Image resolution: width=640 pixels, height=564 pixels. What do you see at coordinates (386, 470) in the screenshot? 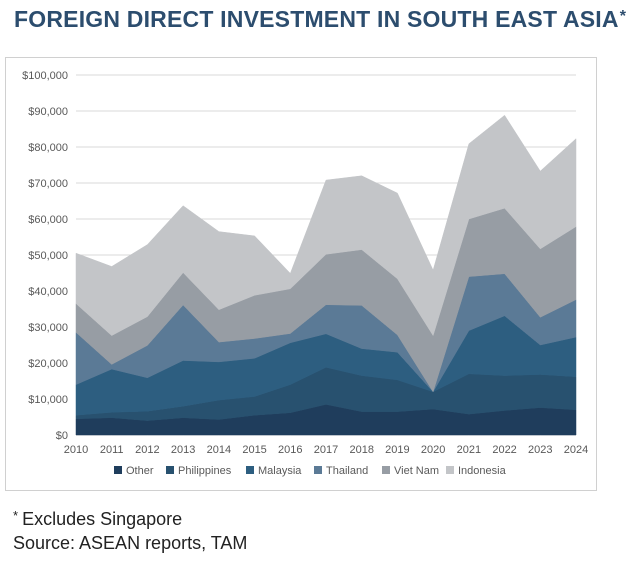
I see `legend-swatch-viet-nam` at bounding box center [386, 470].